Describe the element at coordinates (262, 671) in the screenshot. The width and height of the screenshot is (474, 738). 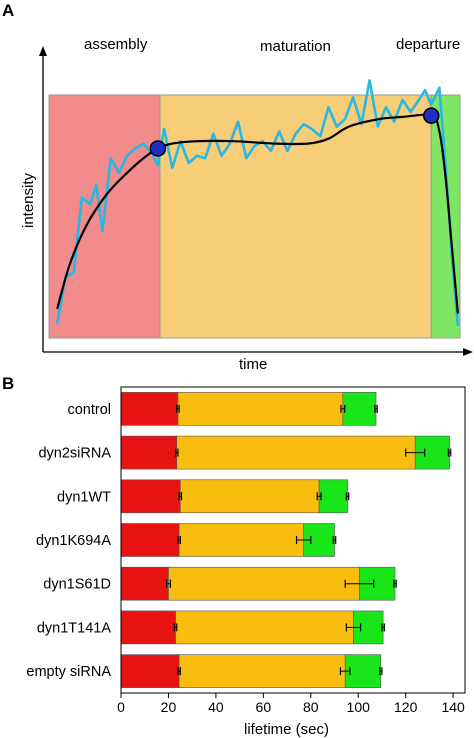
I see `bar-orange-empty-siRNA` at that location.